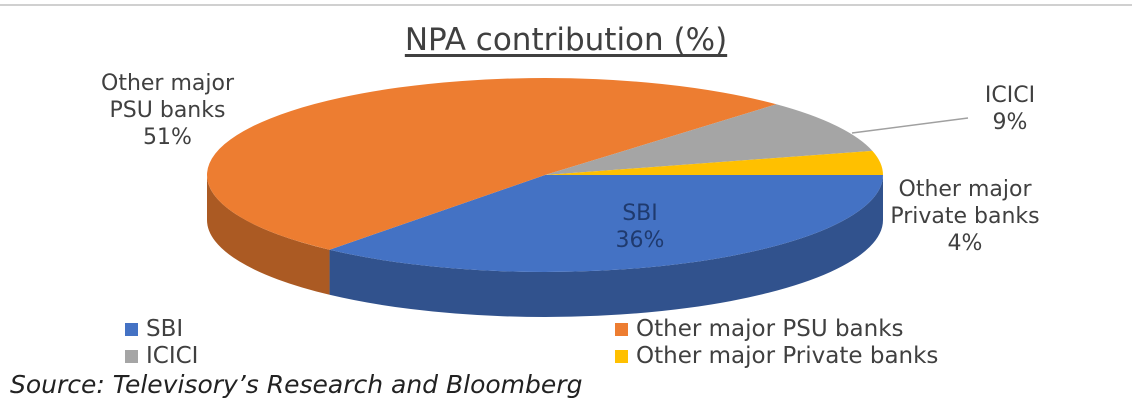 The image size is (1132, 408). I want to click on legend-entry: Other major Private banks, so click(776, 356).